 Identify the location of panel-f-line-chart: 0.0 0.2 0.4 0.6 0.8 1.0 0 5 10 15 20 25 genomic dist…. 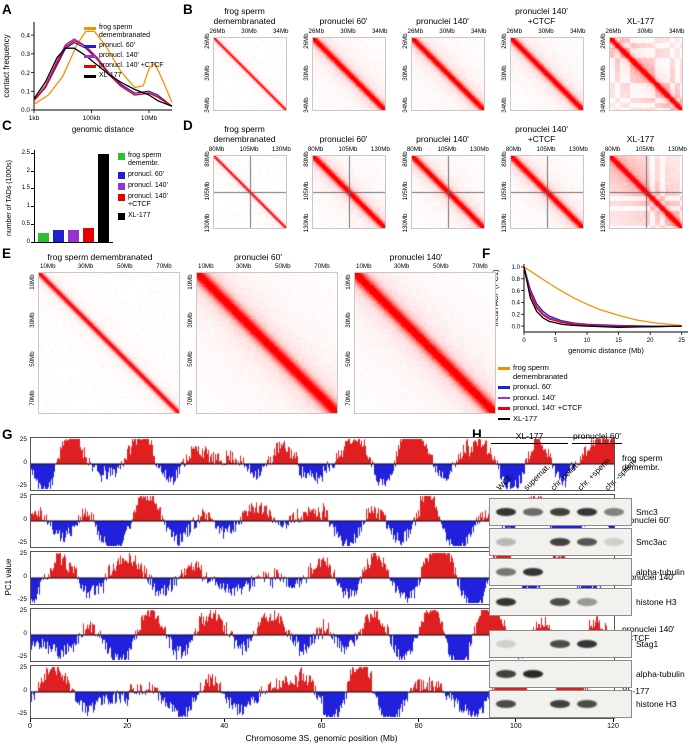
(589, 309).